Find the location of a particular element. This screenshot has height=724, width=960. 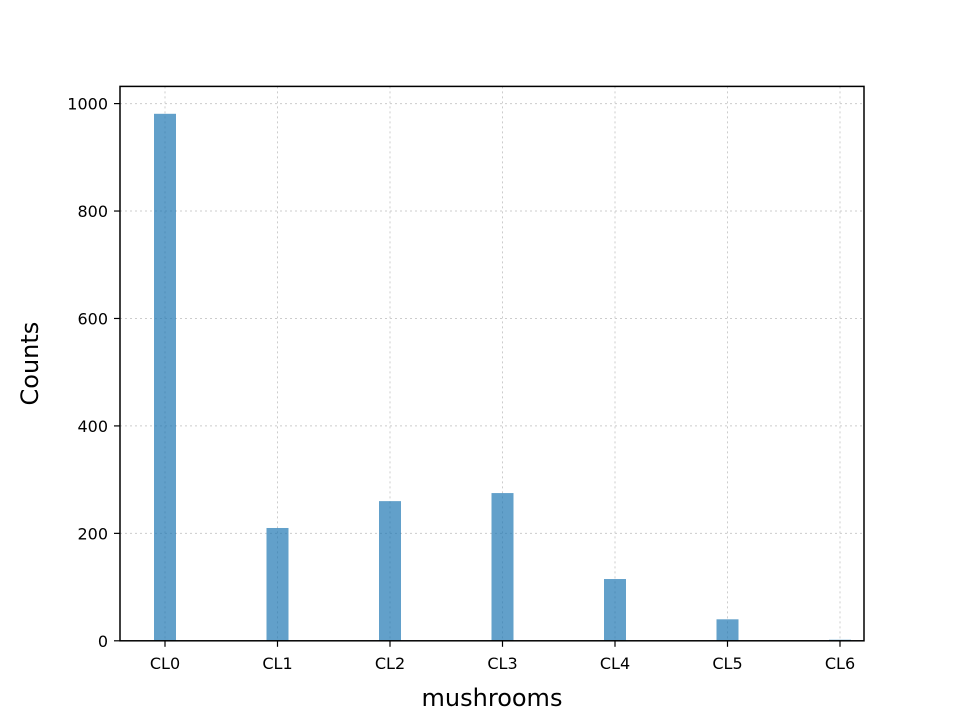

x-tick-label: CL0 is located at coordinates (165, 663).